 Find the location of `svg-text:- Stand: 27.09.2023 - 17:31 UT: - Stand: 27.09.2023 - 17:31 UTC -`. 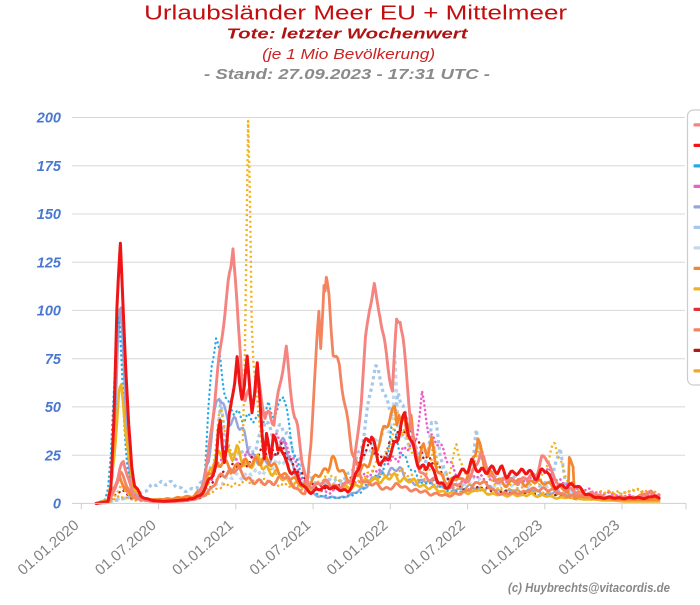

svg-text:- Stand: 27.09.2023 - 17:31 UT: - Stand: 27.09.2023 - 17:31 UTC - is located at coordinates (347, 74).